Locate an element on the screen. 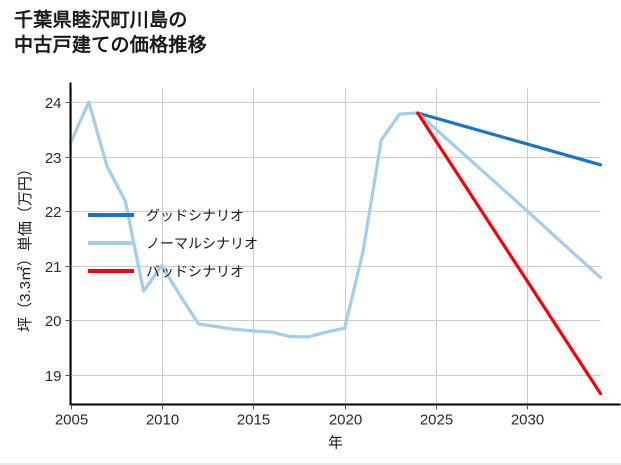 Image resolution: width=621 pixels, height=465 pixels. y-tick-label: 24 is located at coordinates (53, 103).